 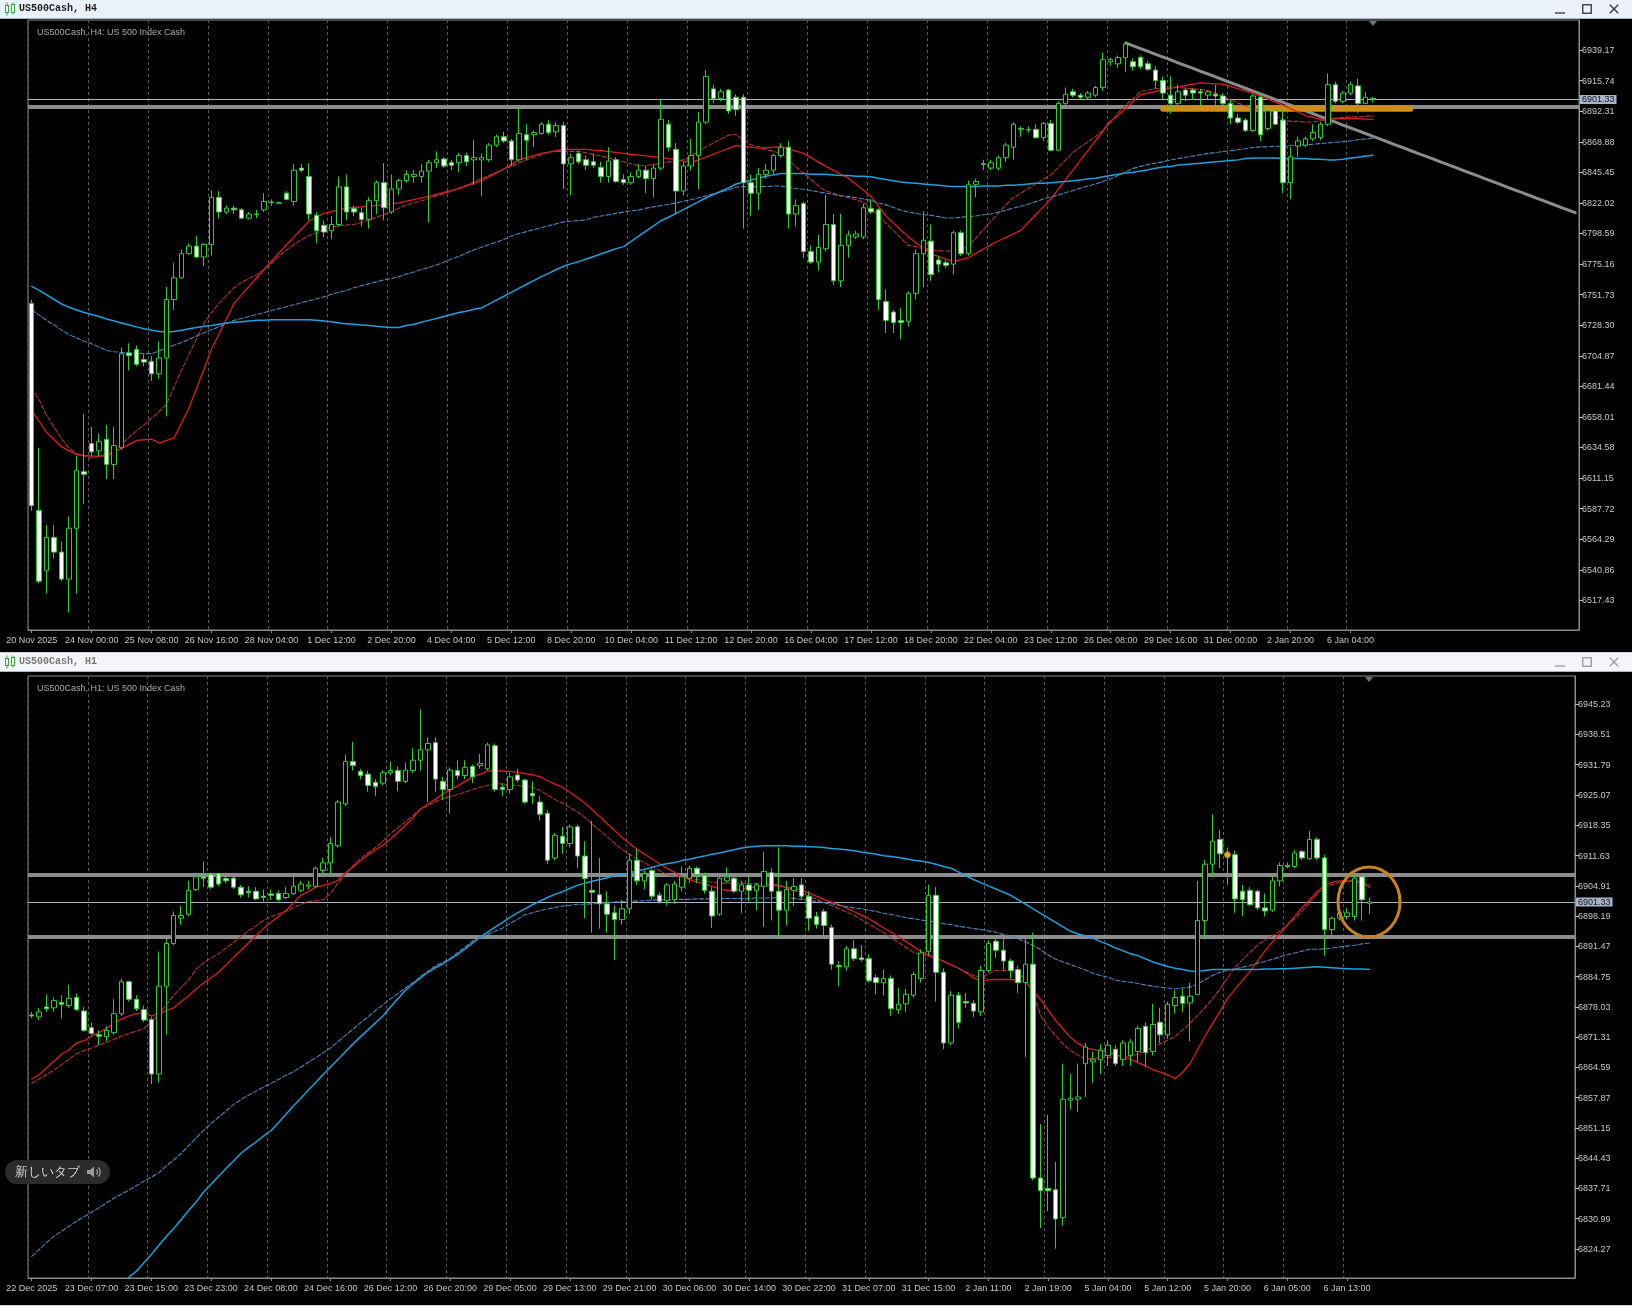 I want to click on x-tick-label: 5 Jan 04:00, so click(x=1108, y=1287).